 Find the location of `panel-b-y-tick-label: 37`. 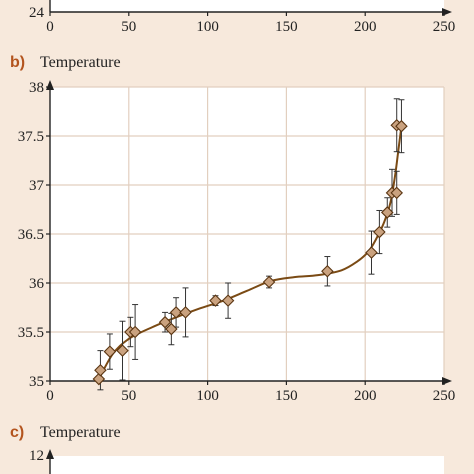

panel-b-y-tick-label: 37 is located at coordinates (37, 186).